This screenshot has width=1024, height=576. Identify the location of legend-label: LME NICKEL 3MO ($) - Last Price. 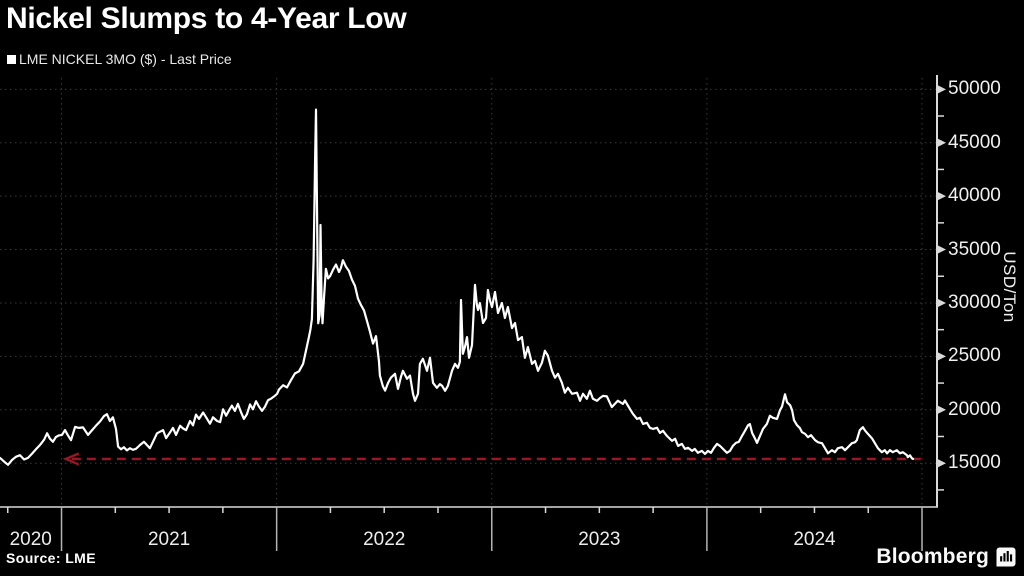
(125, 59).